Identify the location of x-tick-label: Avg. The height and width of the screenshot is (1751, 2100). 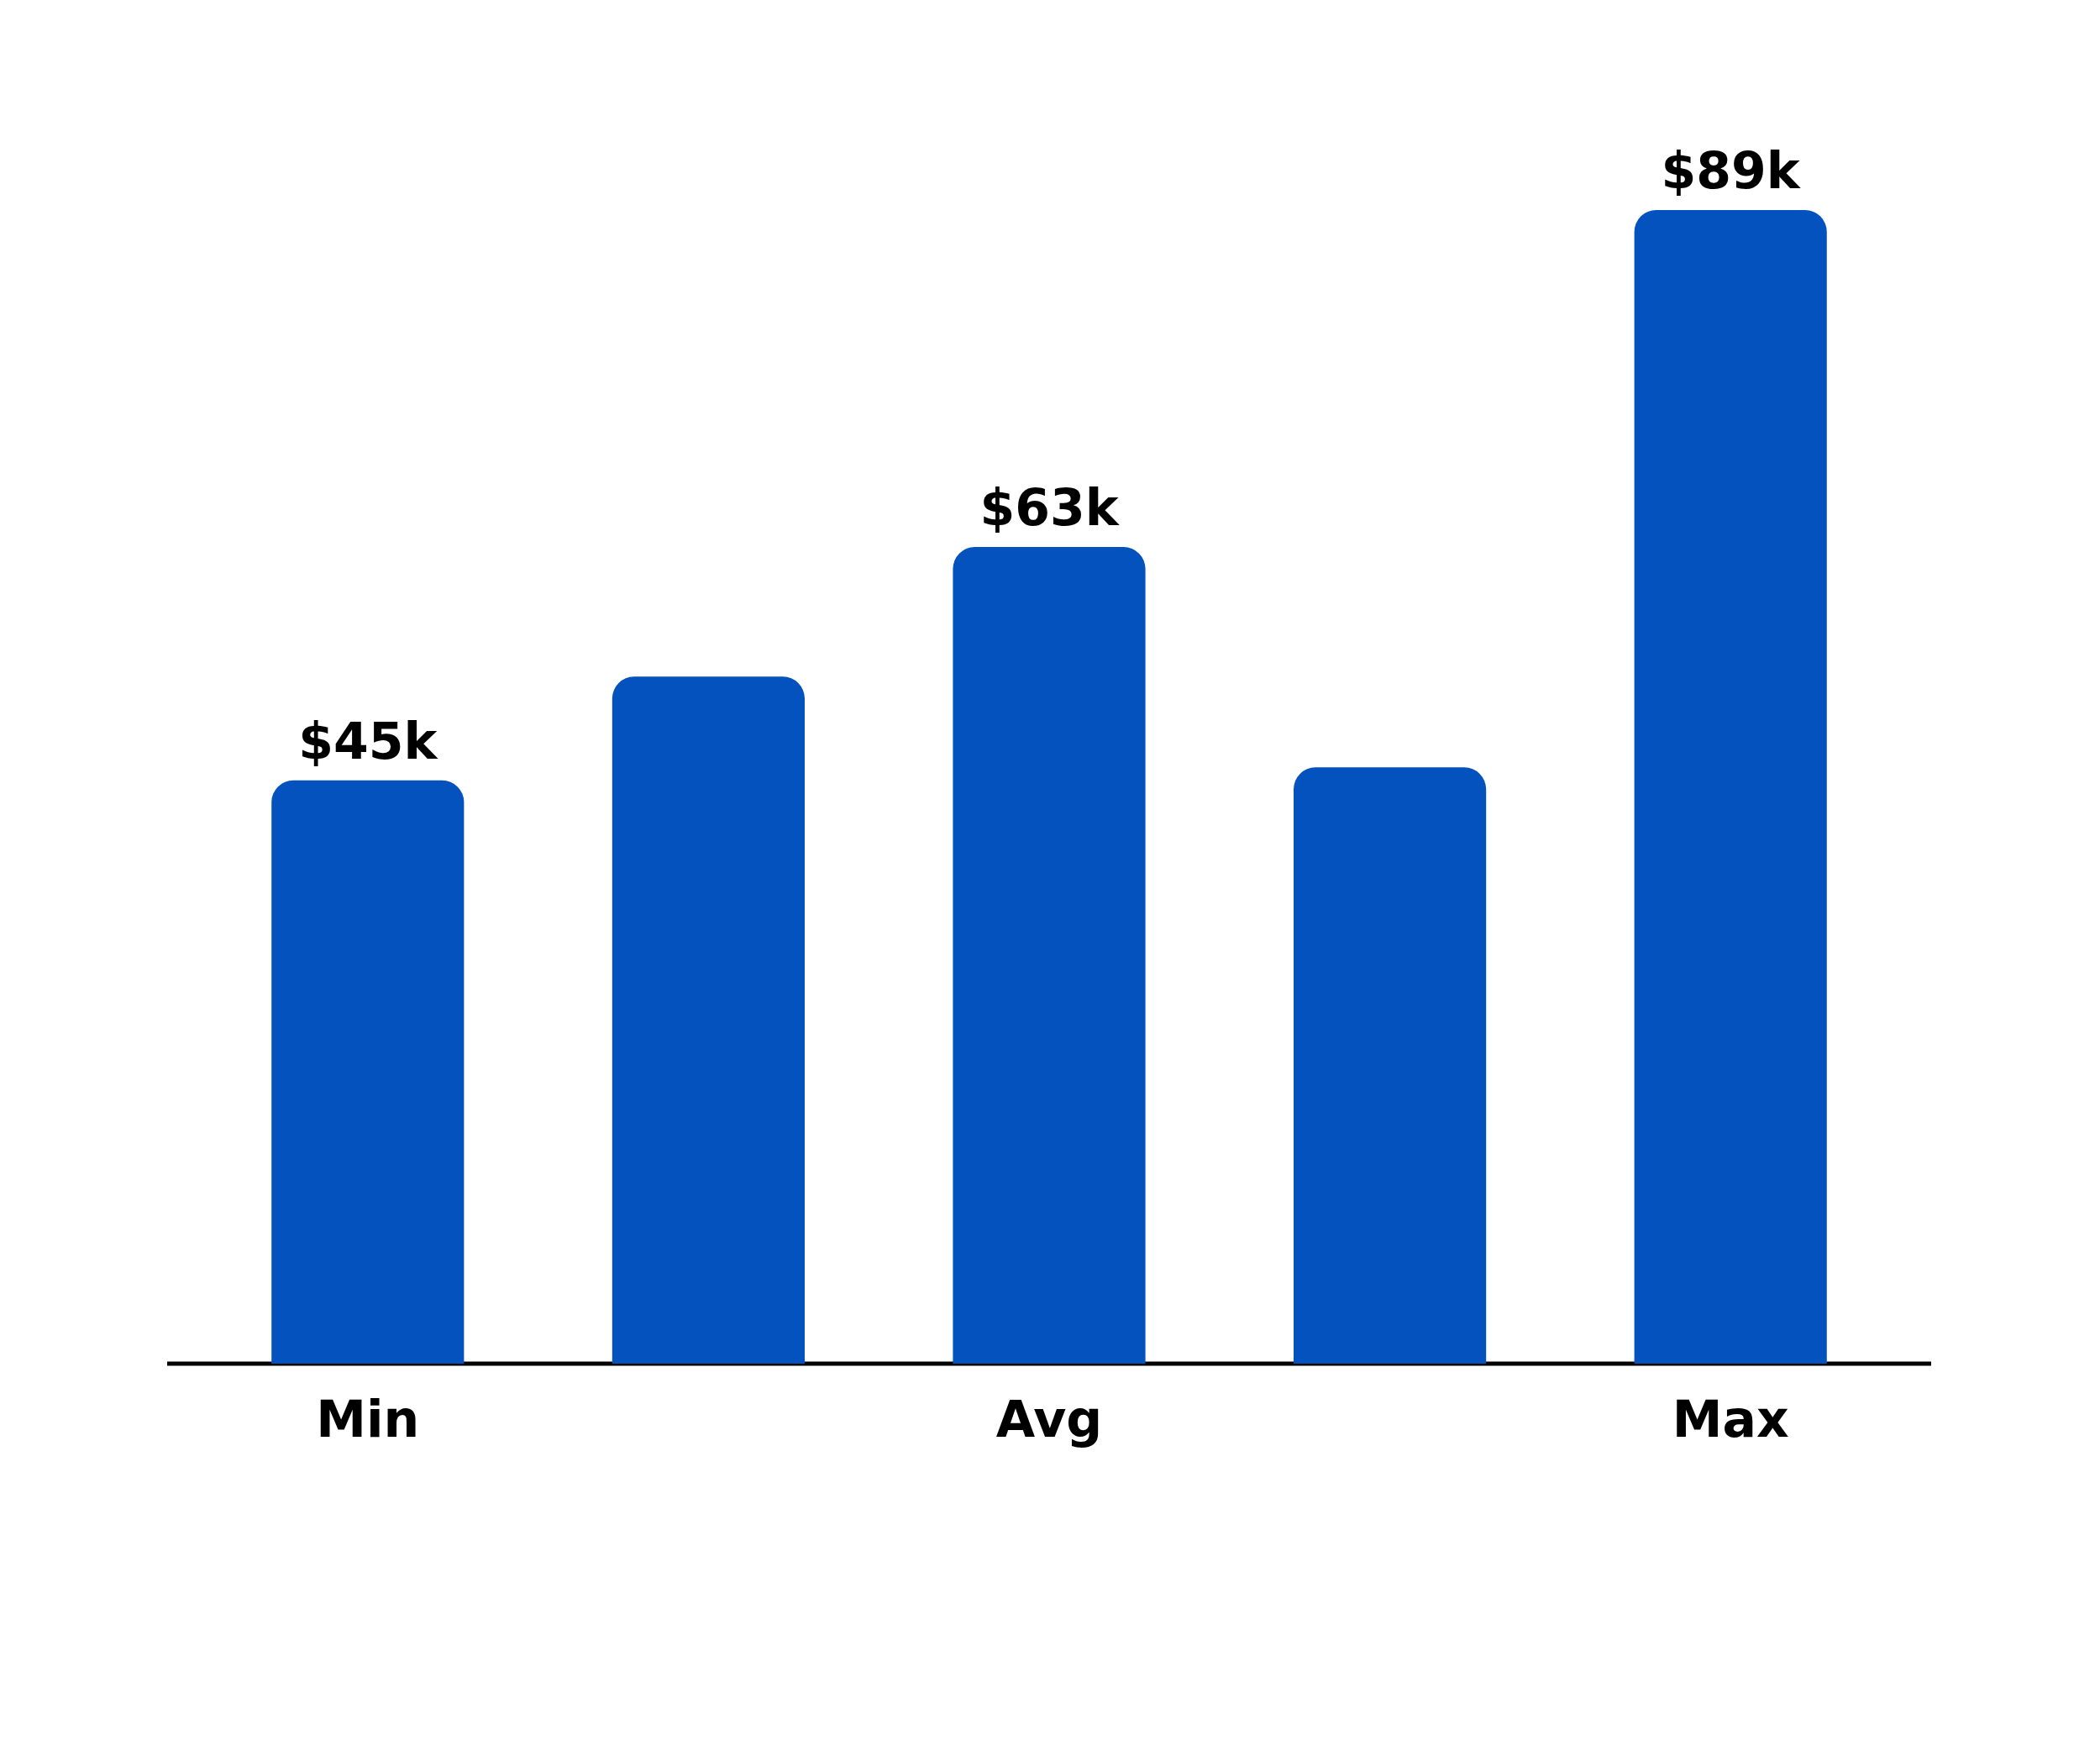
(1049, 1419).